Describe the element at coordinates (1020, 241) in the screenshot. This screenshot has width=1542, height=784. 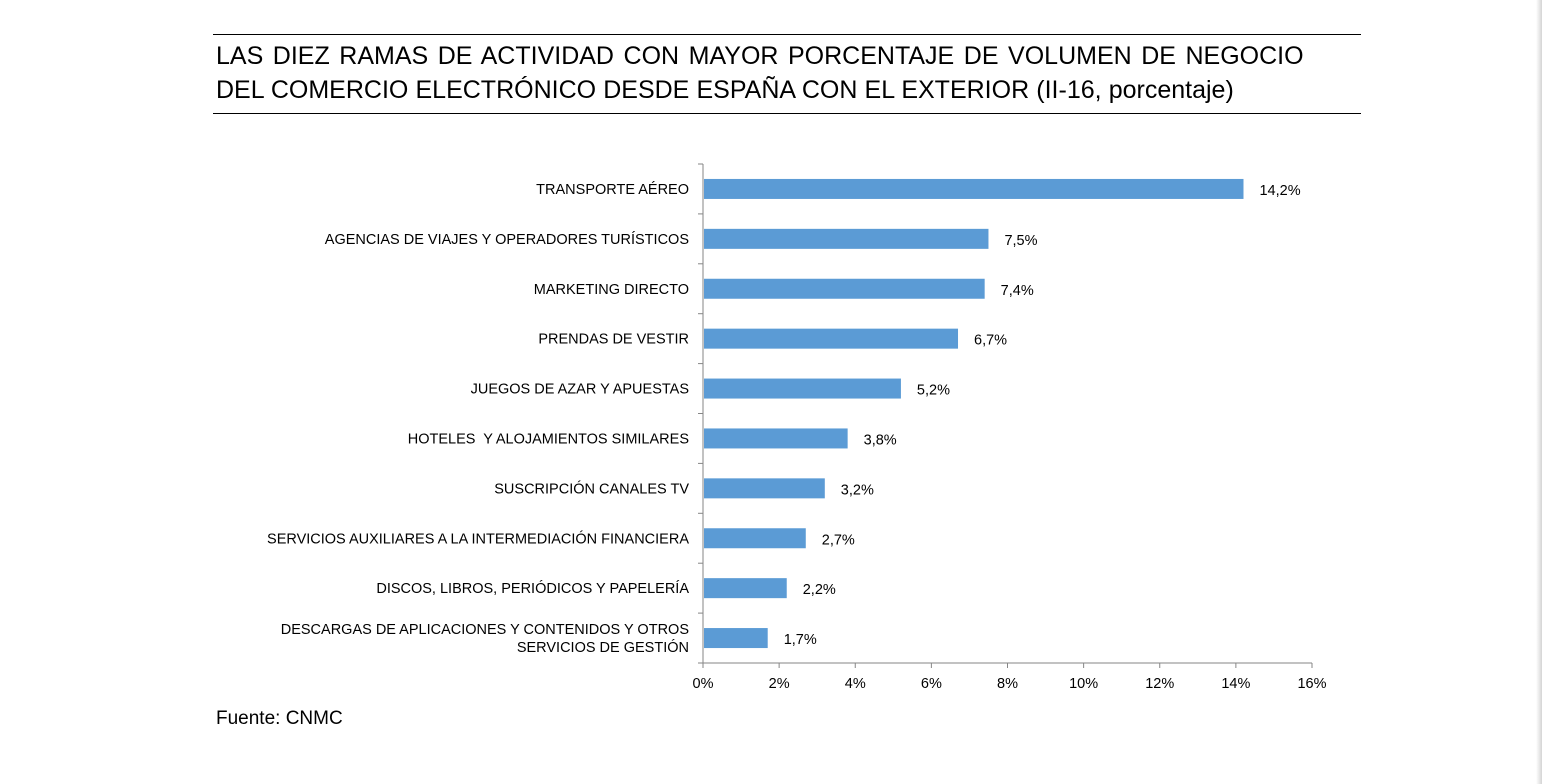
I see `data-label: 7,5%` at that location.